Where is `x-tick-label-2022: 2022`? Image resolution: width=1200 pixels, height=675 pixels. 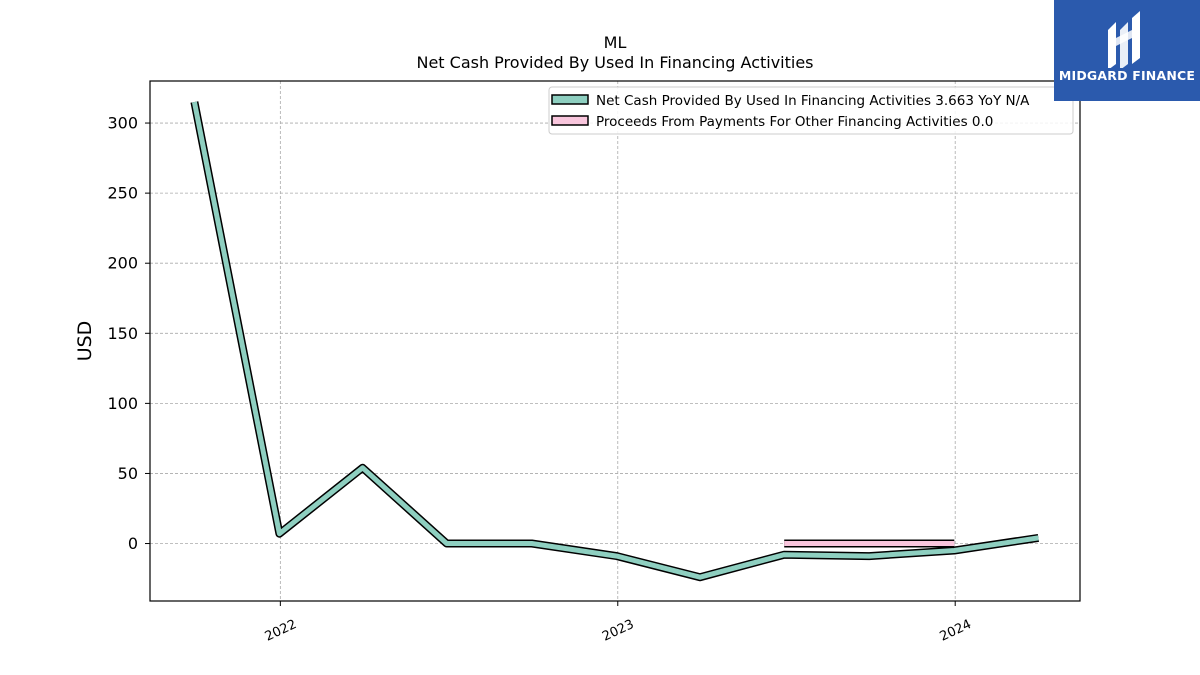 x-tick-label-2022: 2022 is located at coordinates (281, 631).